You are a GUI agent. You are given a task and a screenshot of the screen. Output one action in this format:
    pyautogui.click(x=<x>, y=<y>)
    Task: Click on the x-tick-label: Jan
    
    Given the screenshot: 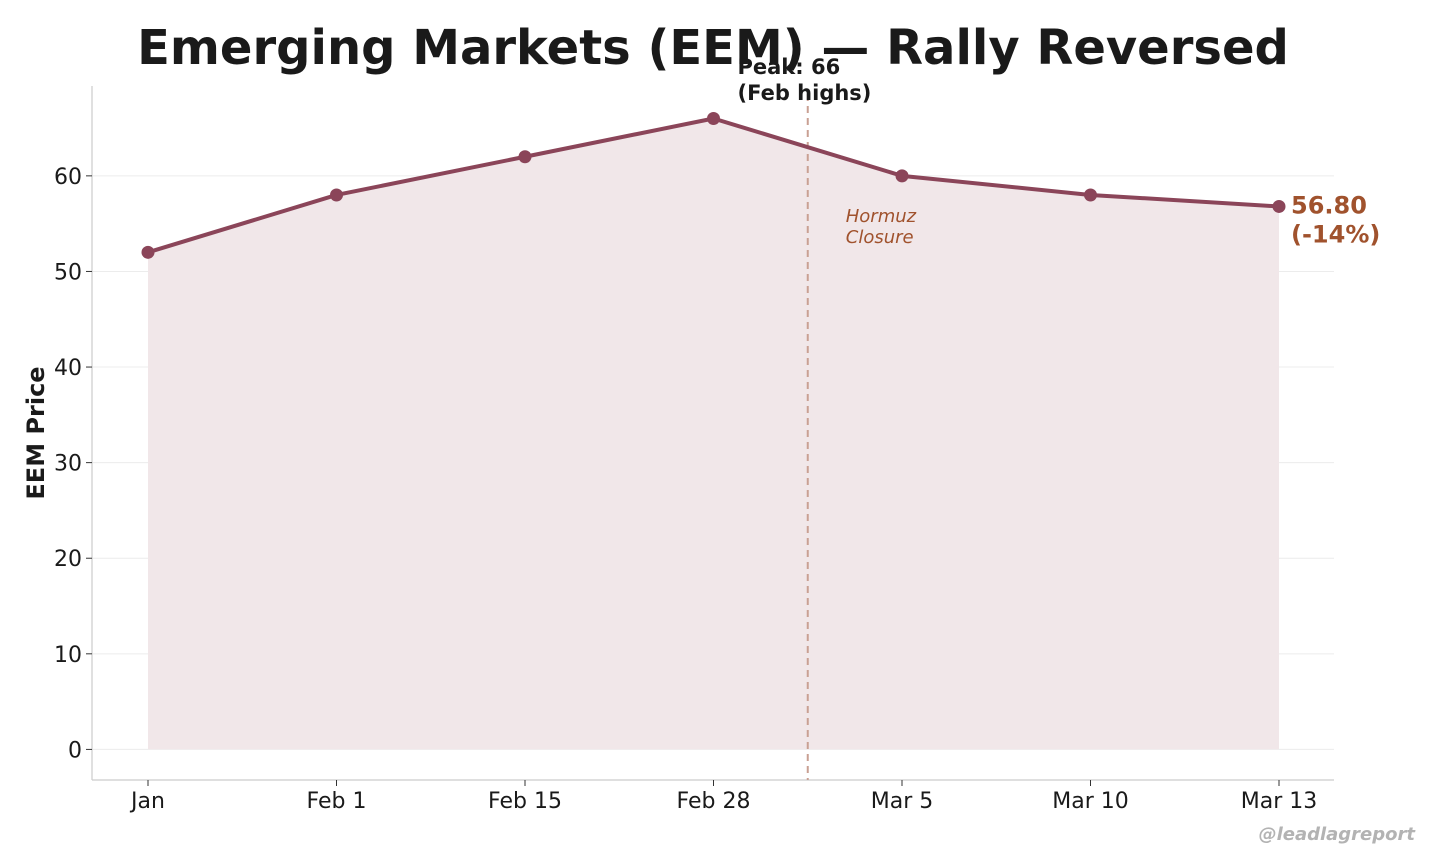 What is the action you would take?
    pyautogui.click(x=147, y=801)
    